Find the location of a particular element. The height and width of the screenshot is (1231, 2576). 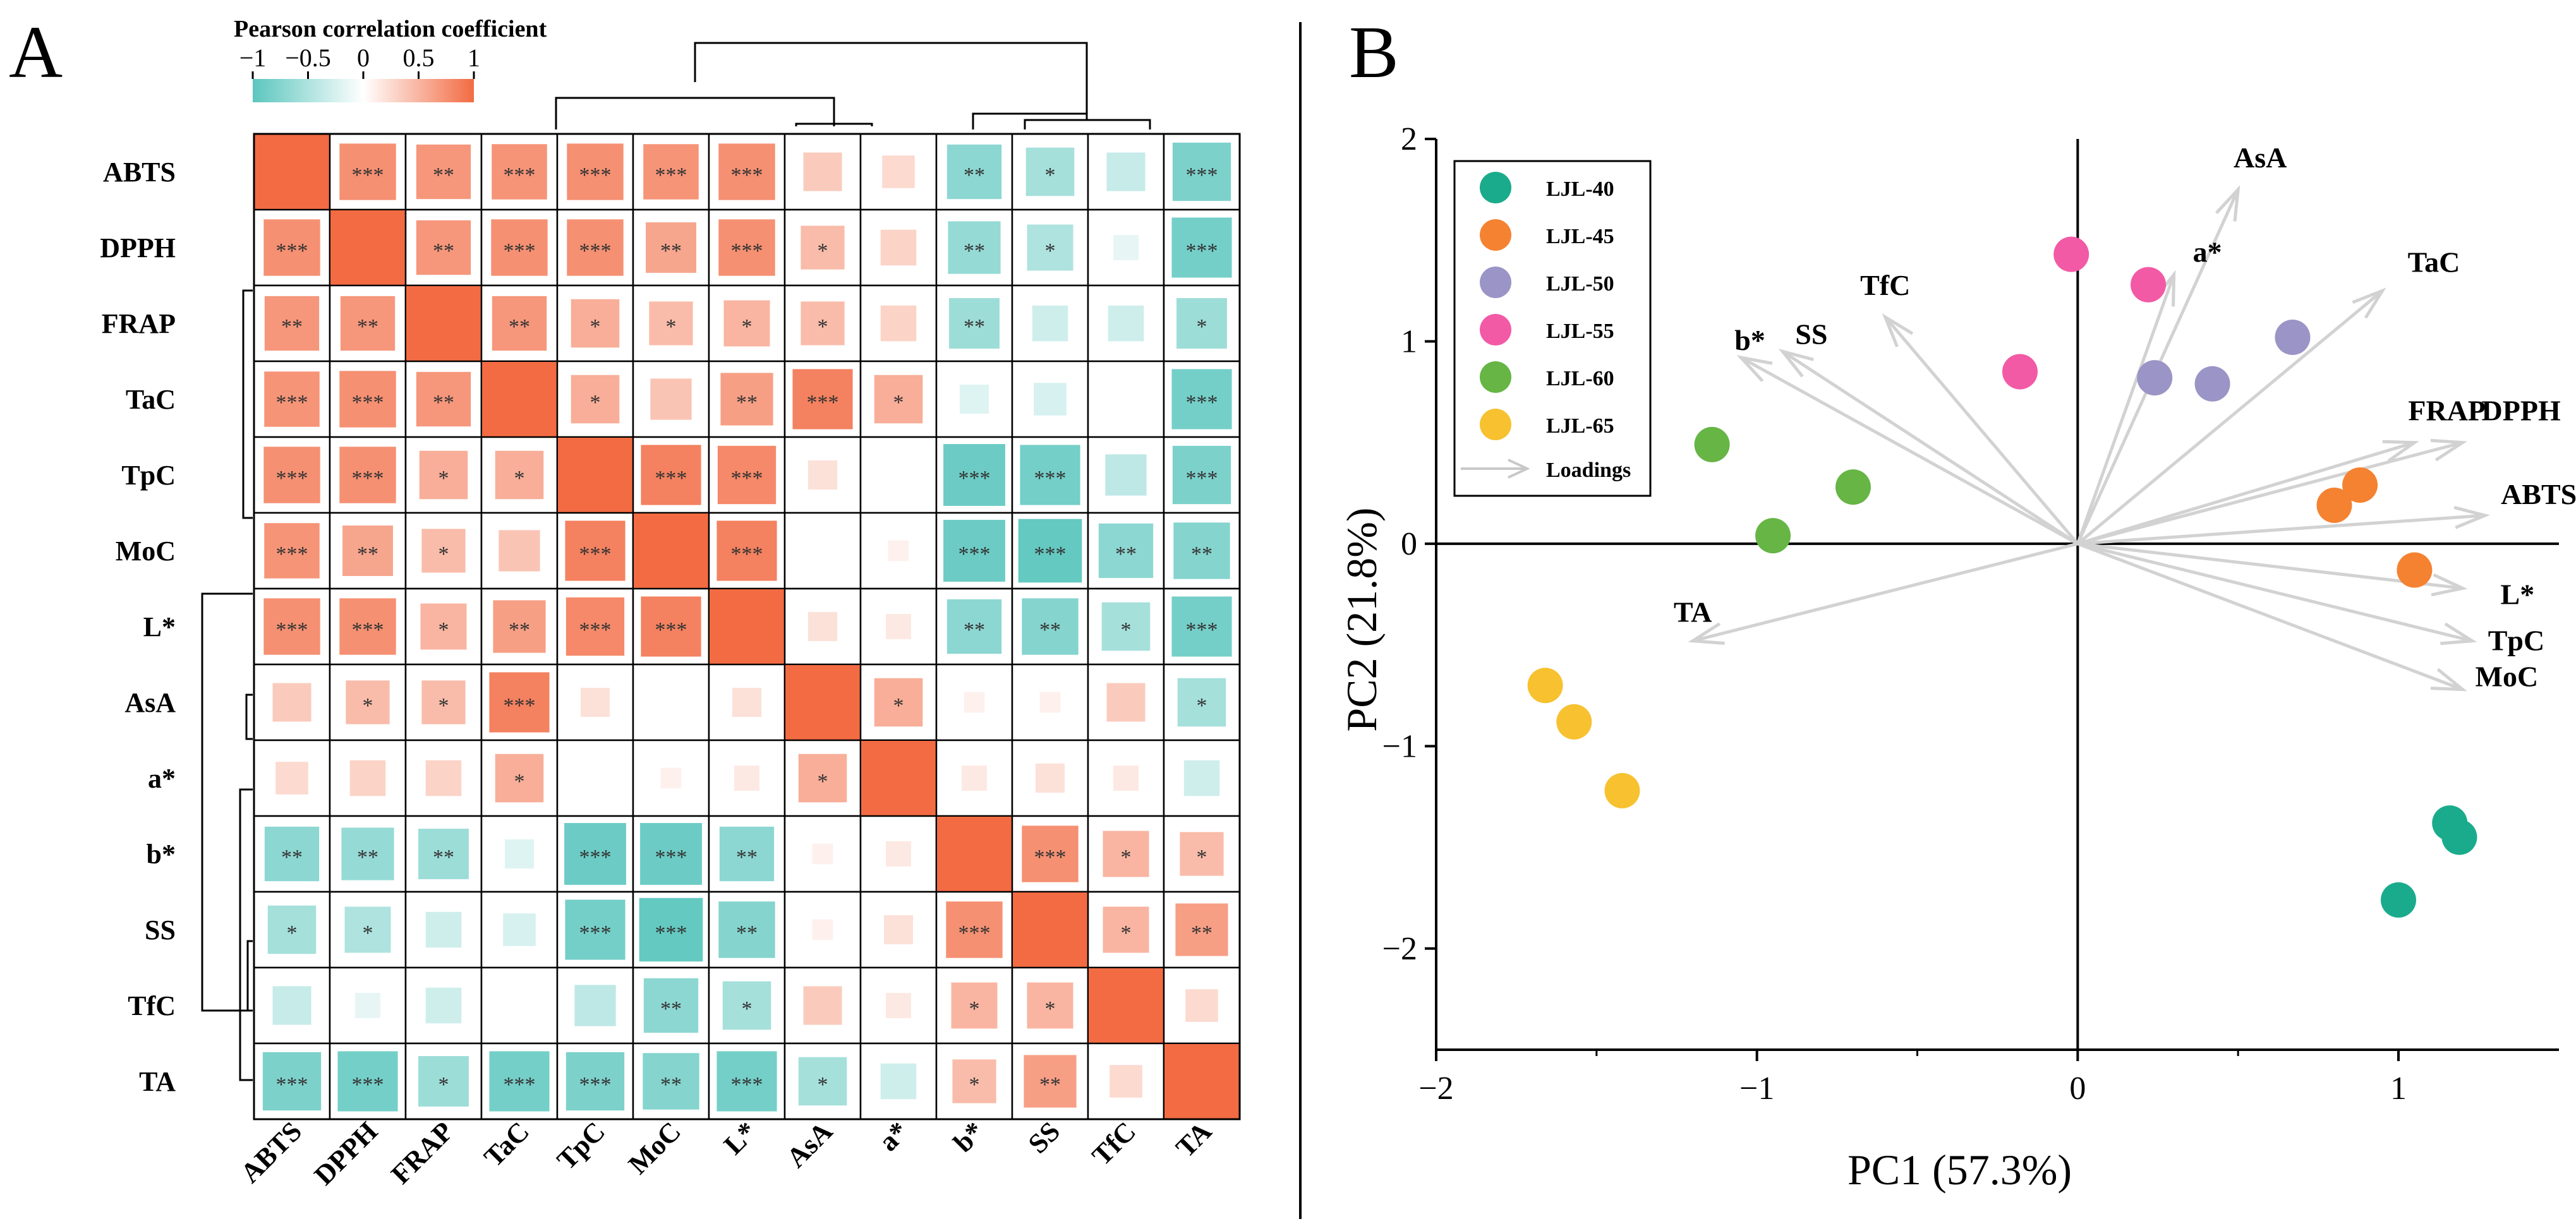

loading-label: TfC is located at coordinates (1885, 285).